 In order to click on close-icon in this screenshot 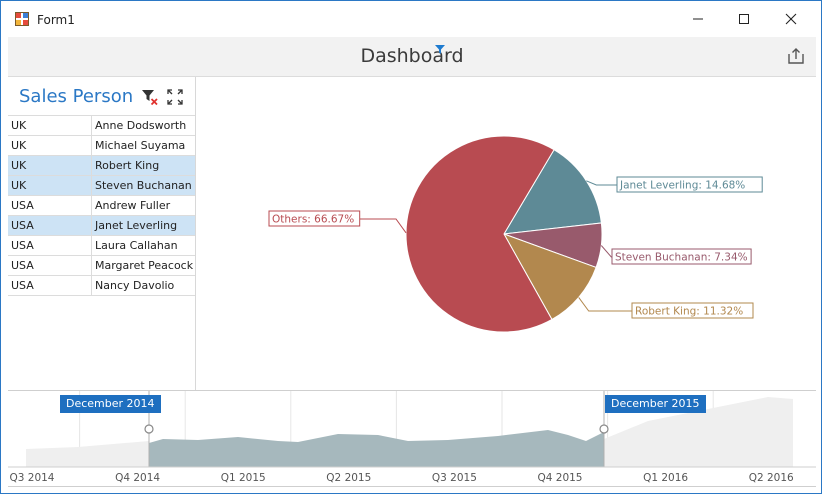, I will do `click(791, 19)`.